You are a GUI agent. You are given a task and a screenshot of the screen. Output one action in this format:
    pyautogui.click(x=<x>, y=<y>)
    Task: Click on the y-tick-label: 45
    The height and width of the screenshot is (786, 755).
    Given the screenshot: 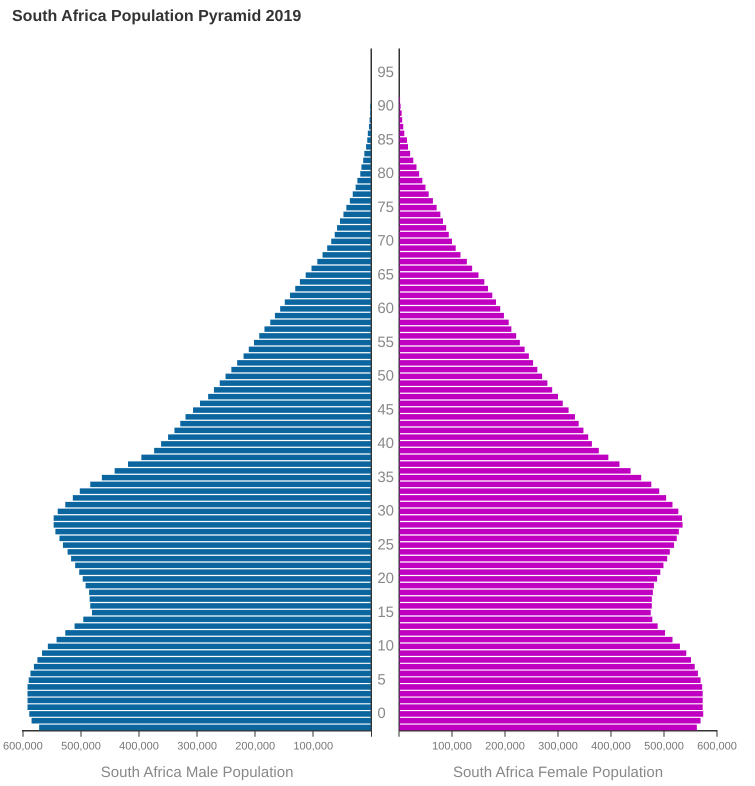 What is the action you would take?
    pyautogui.click(x=385, y=409)
    